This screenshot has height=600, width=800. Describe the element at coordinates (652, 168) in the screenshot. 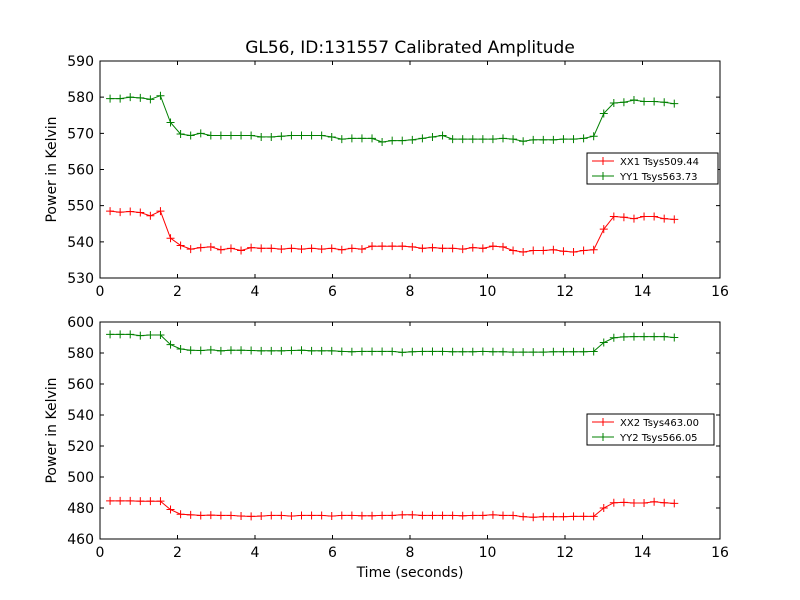

I see `legend: XX1 Tsys509.44 YY1 Tsys563.73` at that location.